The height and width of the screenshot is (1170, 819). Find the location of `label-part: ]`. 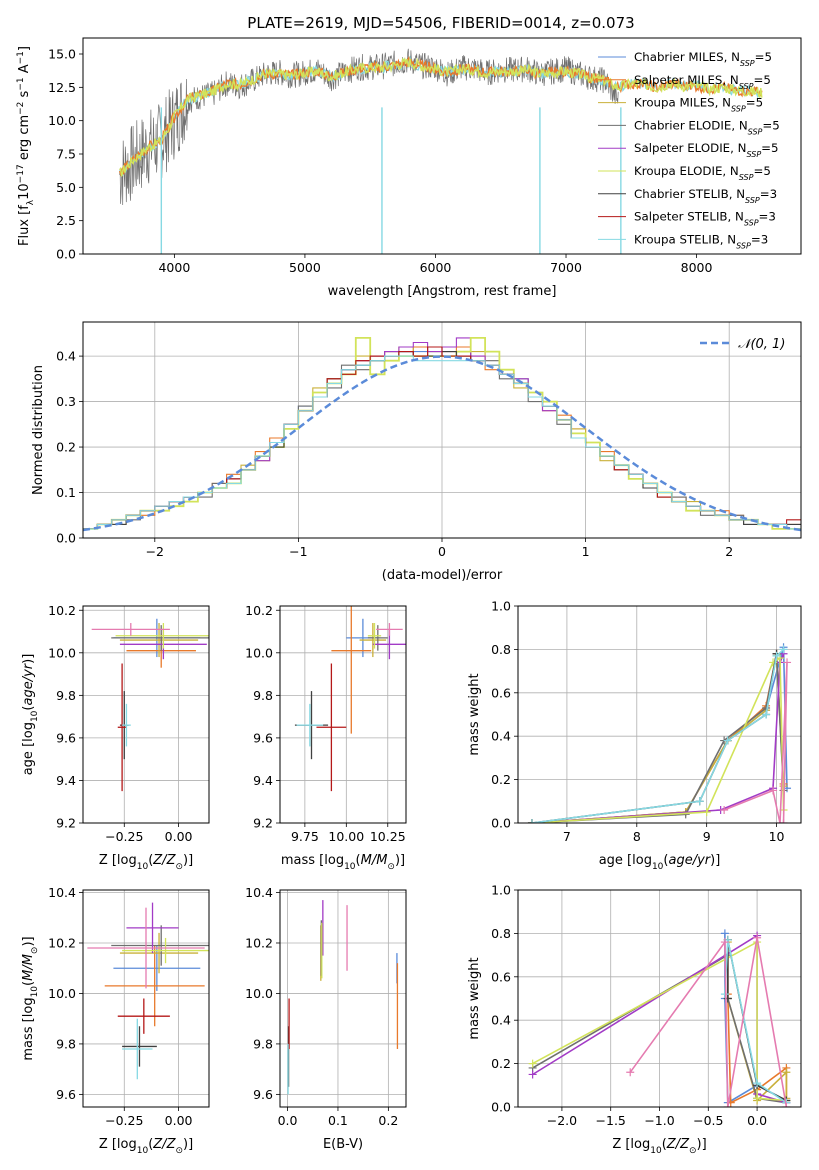

label-part: ] is located at coordinates (24, 48).